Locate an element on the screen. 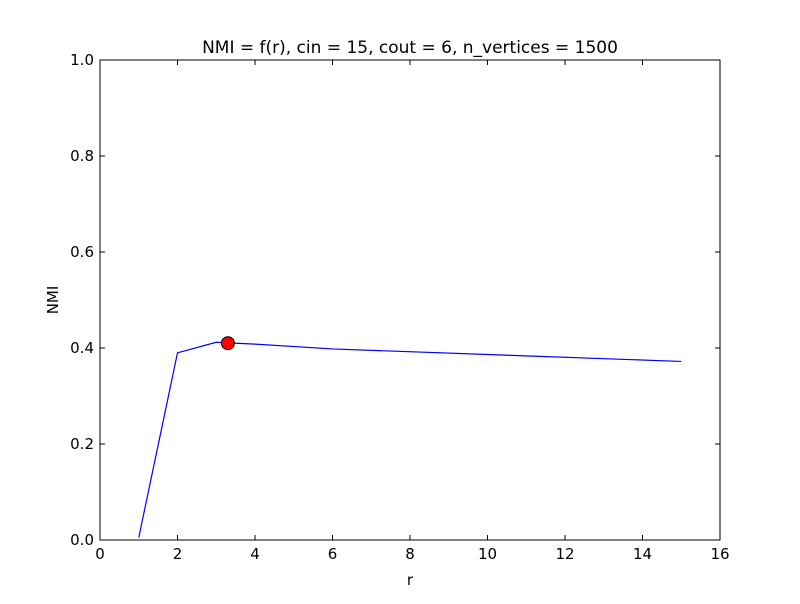  y-tick-label: 1.0 is located at coordinates (82, 60).